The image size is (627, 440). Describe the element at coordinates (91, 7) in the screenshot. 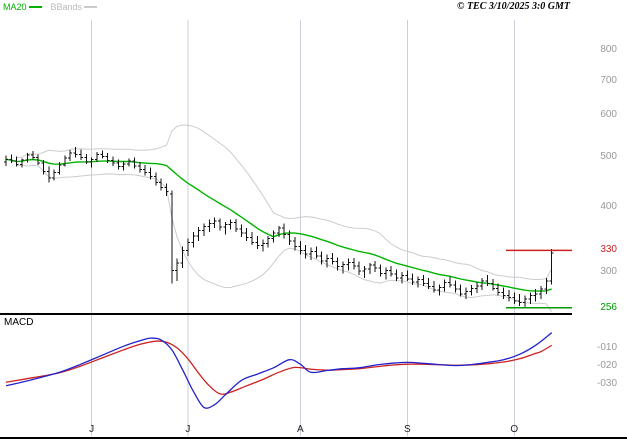

I see `bbands-line-sample-icon` at that location.